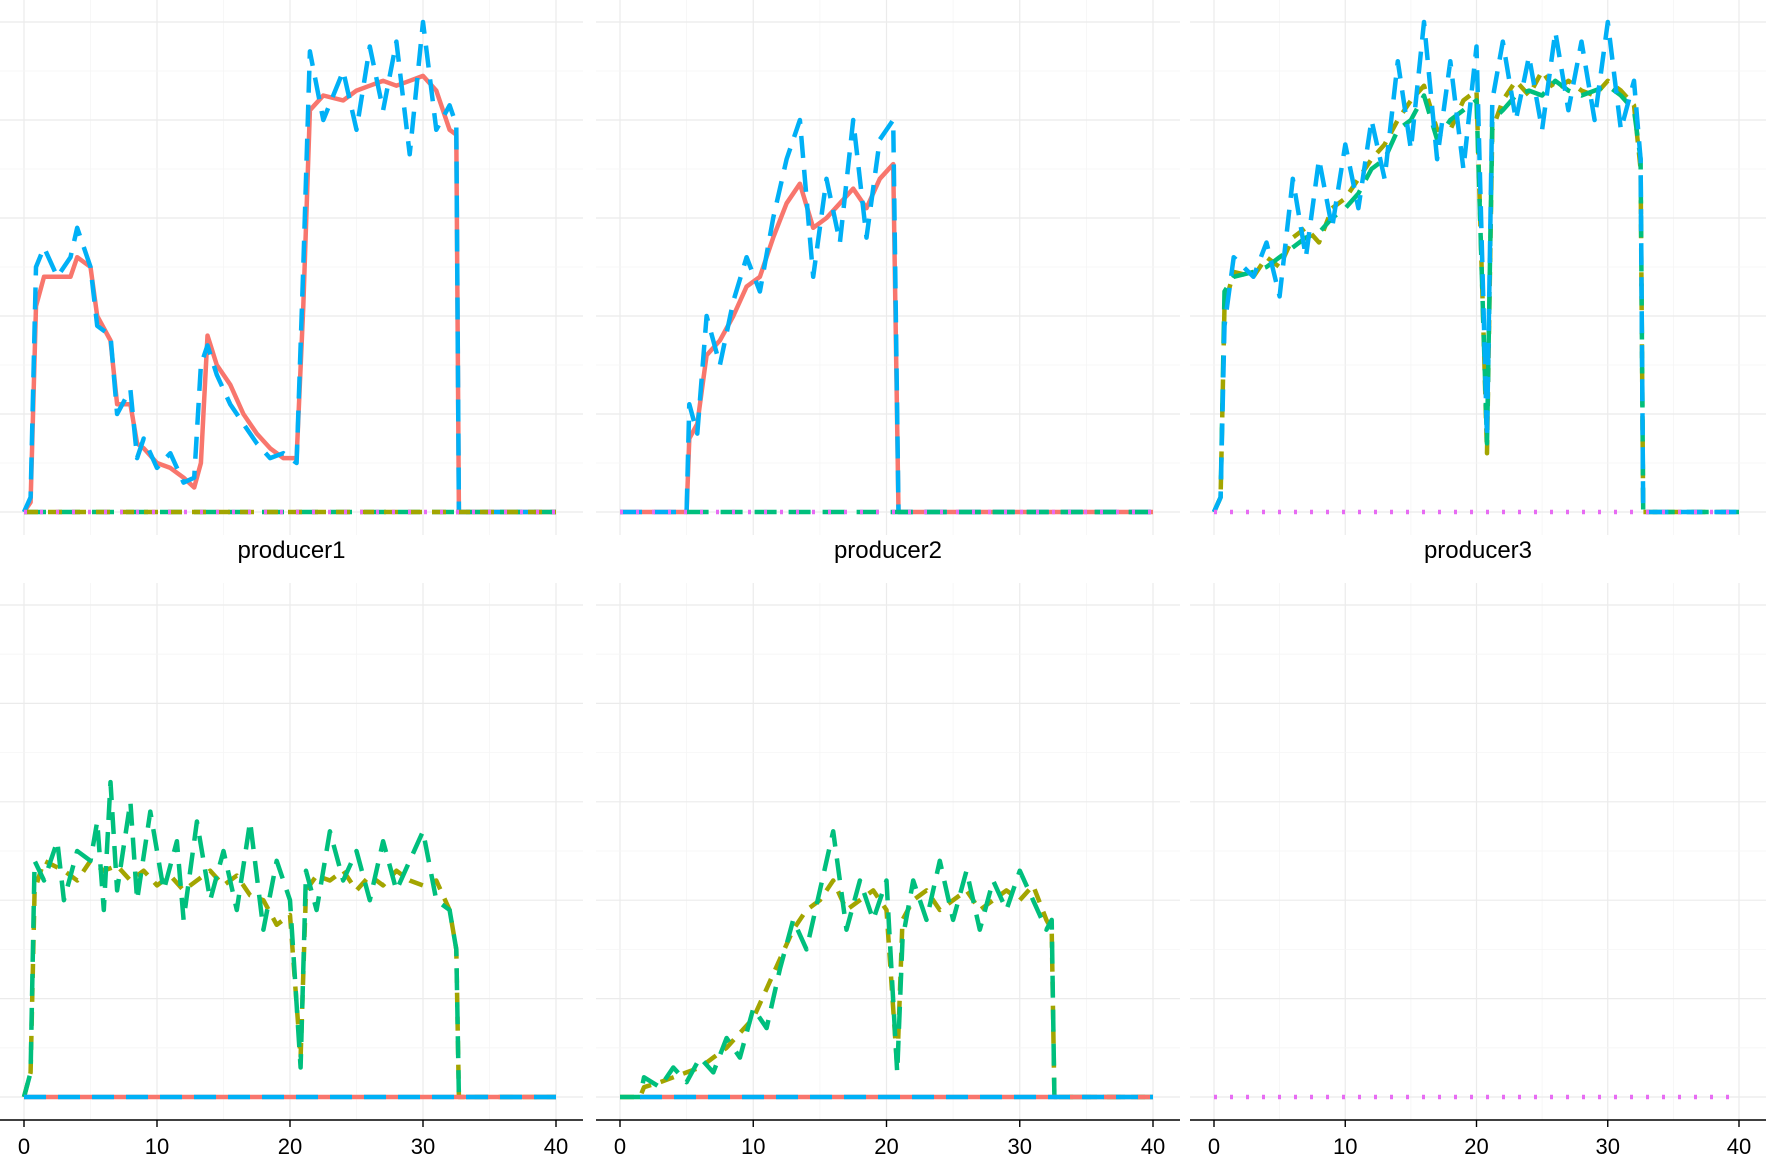 This screenshot has width=1766, height=1164. Describe the element at coordinates (291, 550) in the screenshot. I see `strip-label-bottom-left: producer1` at that location.